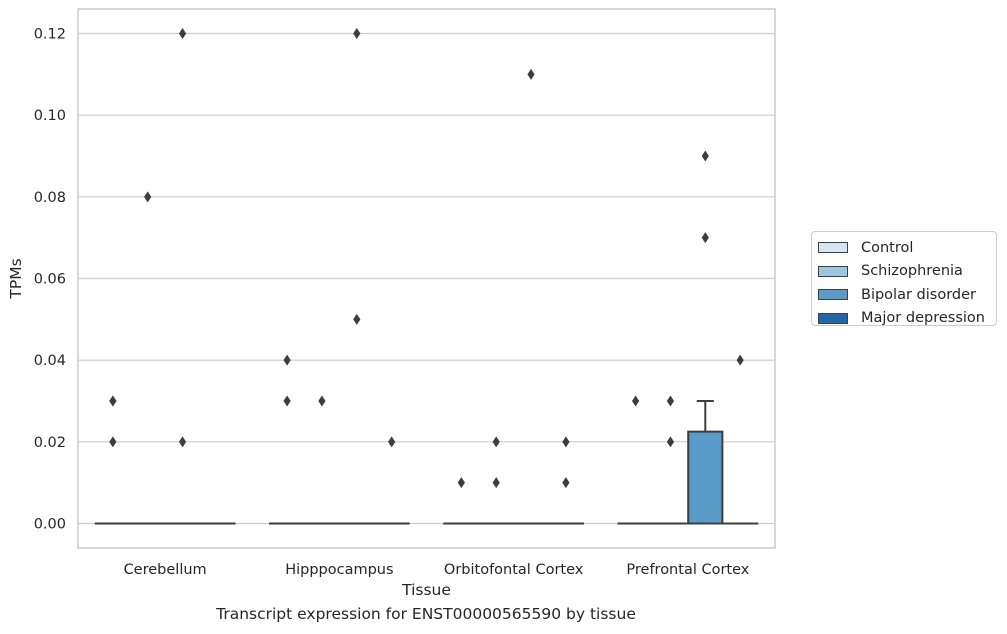 The height and width of the screenshot is (634, 1007). I want to click on legend-swatch-major-depression, so click(833, 318).